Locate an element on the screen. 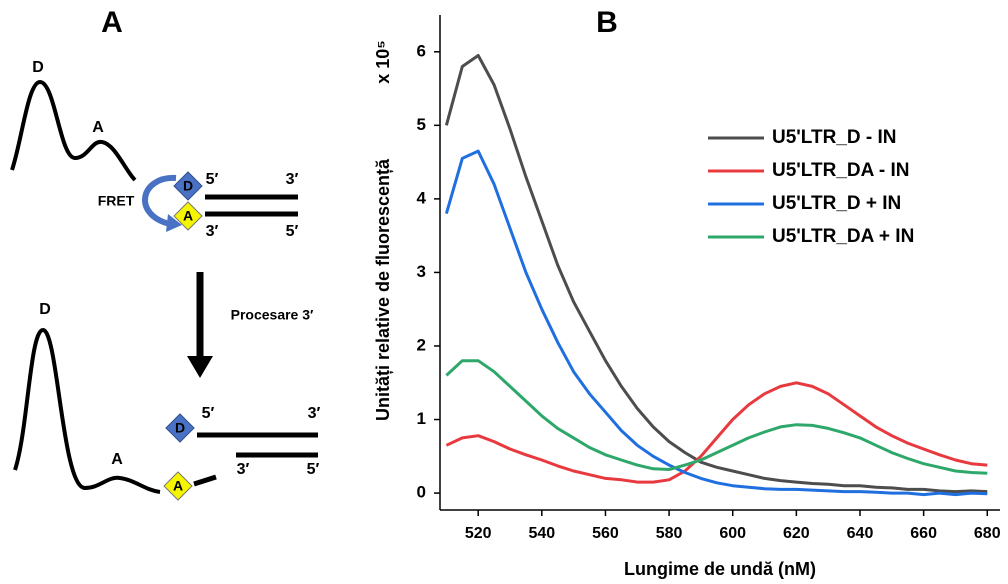 The height and width of the screenshot is (584, 1008). y-tick-label: 2 is located at coordinates (421, 344).